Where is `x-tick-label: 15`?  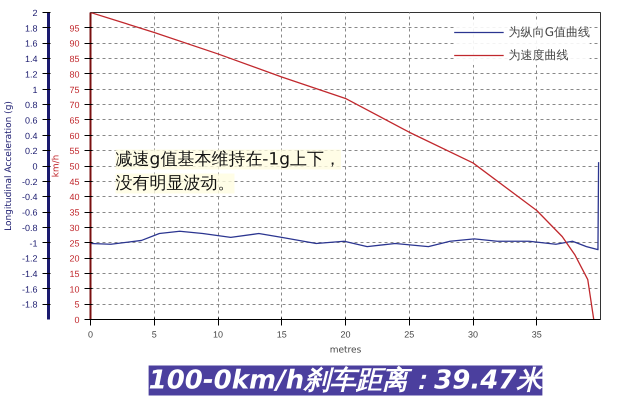 x-tick-label: 15 is located at coordinates (281, 335).